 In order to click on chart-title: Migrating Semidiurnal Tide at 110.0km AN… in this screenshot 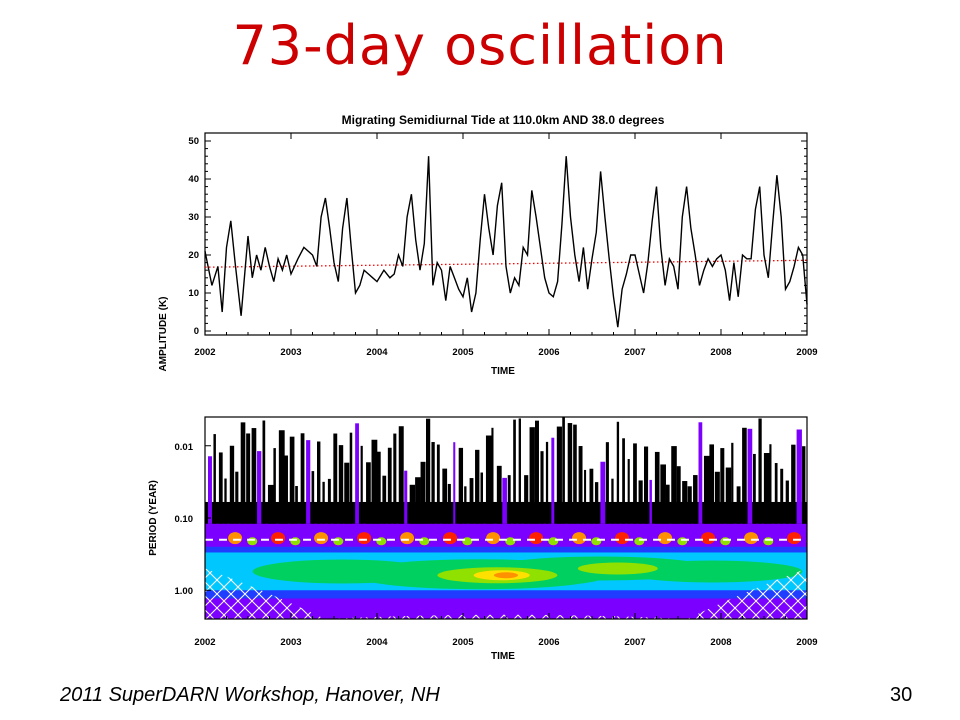, I will do `click(503, 120)`.